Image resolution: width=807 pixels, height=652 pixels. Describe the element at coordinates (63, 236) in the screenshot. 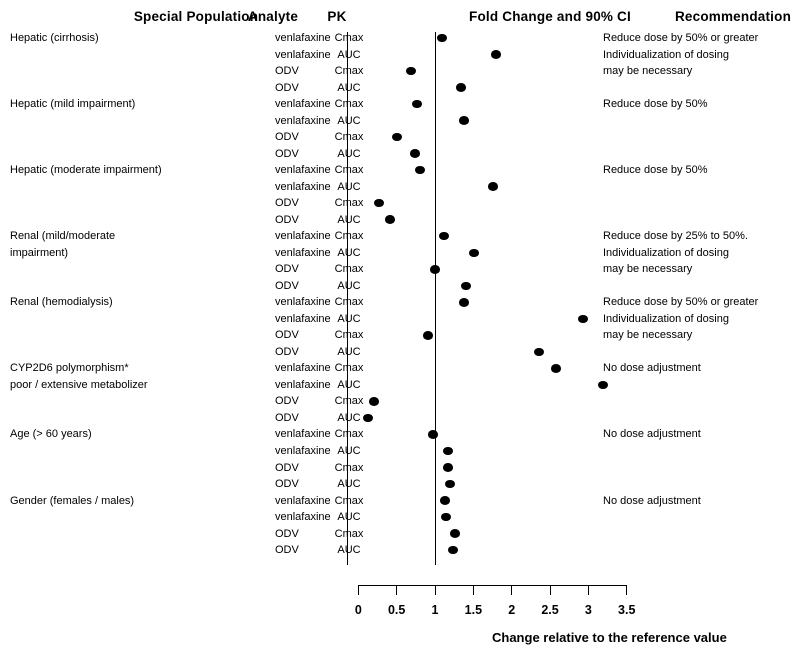

I see `population-label: Renal (mild/moderate` at that location.